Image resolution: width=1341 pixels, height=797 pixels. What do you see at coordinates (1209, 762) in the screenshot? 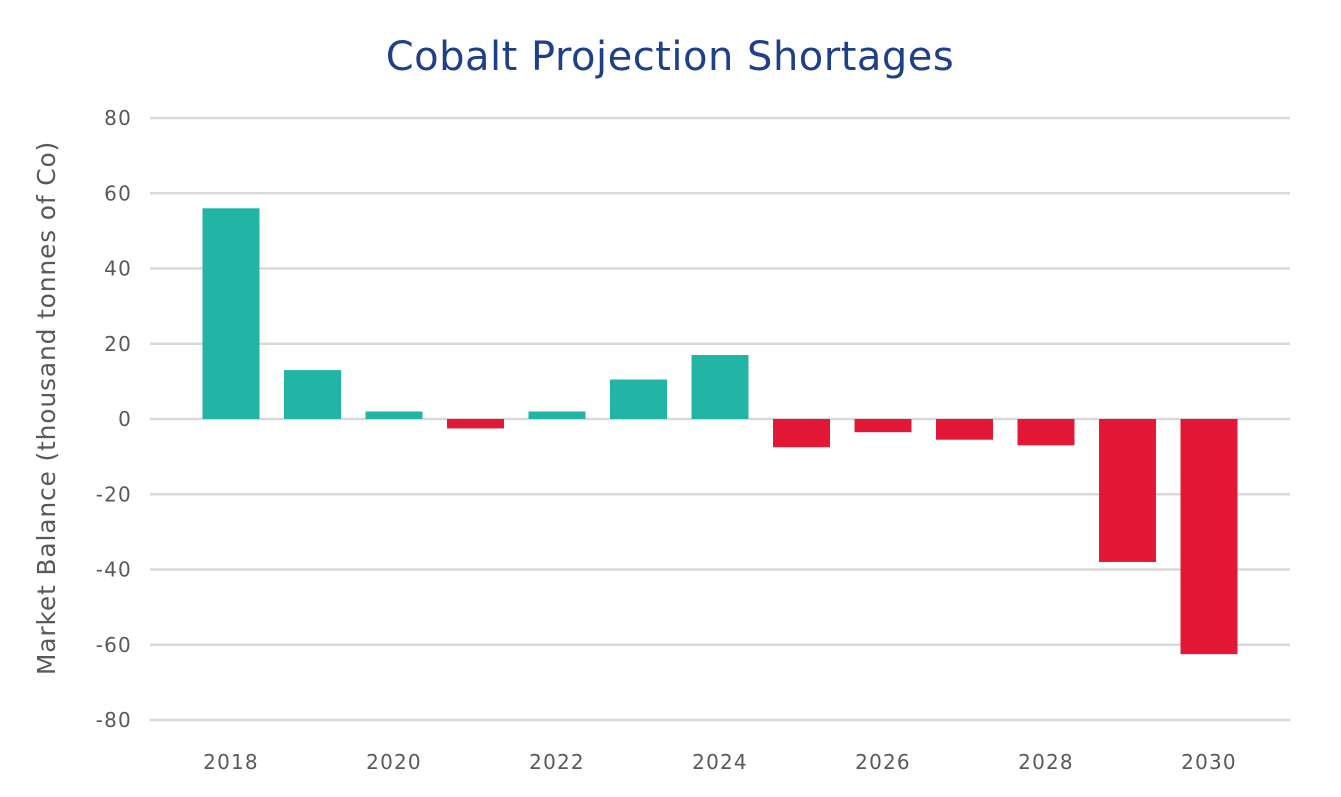
I see `x-tick-label: 2030` at bounding box center [1209, 762].